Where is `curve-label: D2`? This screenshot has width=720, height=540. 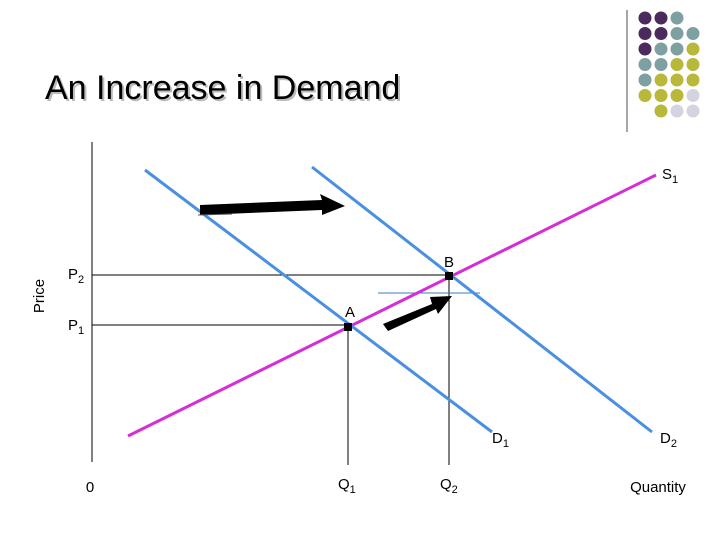
curve-label: D2 is located at coordinates (668, 440).